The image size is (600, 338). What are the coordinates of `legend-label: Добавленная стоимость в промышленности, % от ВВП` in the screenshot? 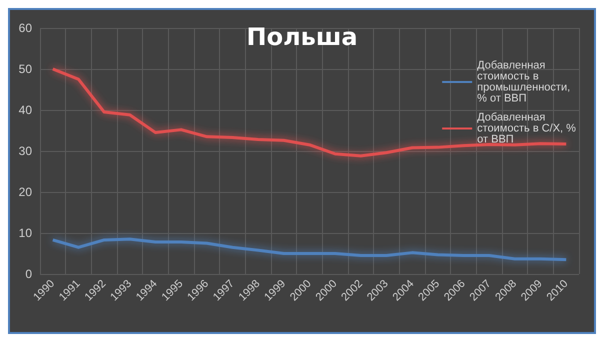 It's located at (525, 82).